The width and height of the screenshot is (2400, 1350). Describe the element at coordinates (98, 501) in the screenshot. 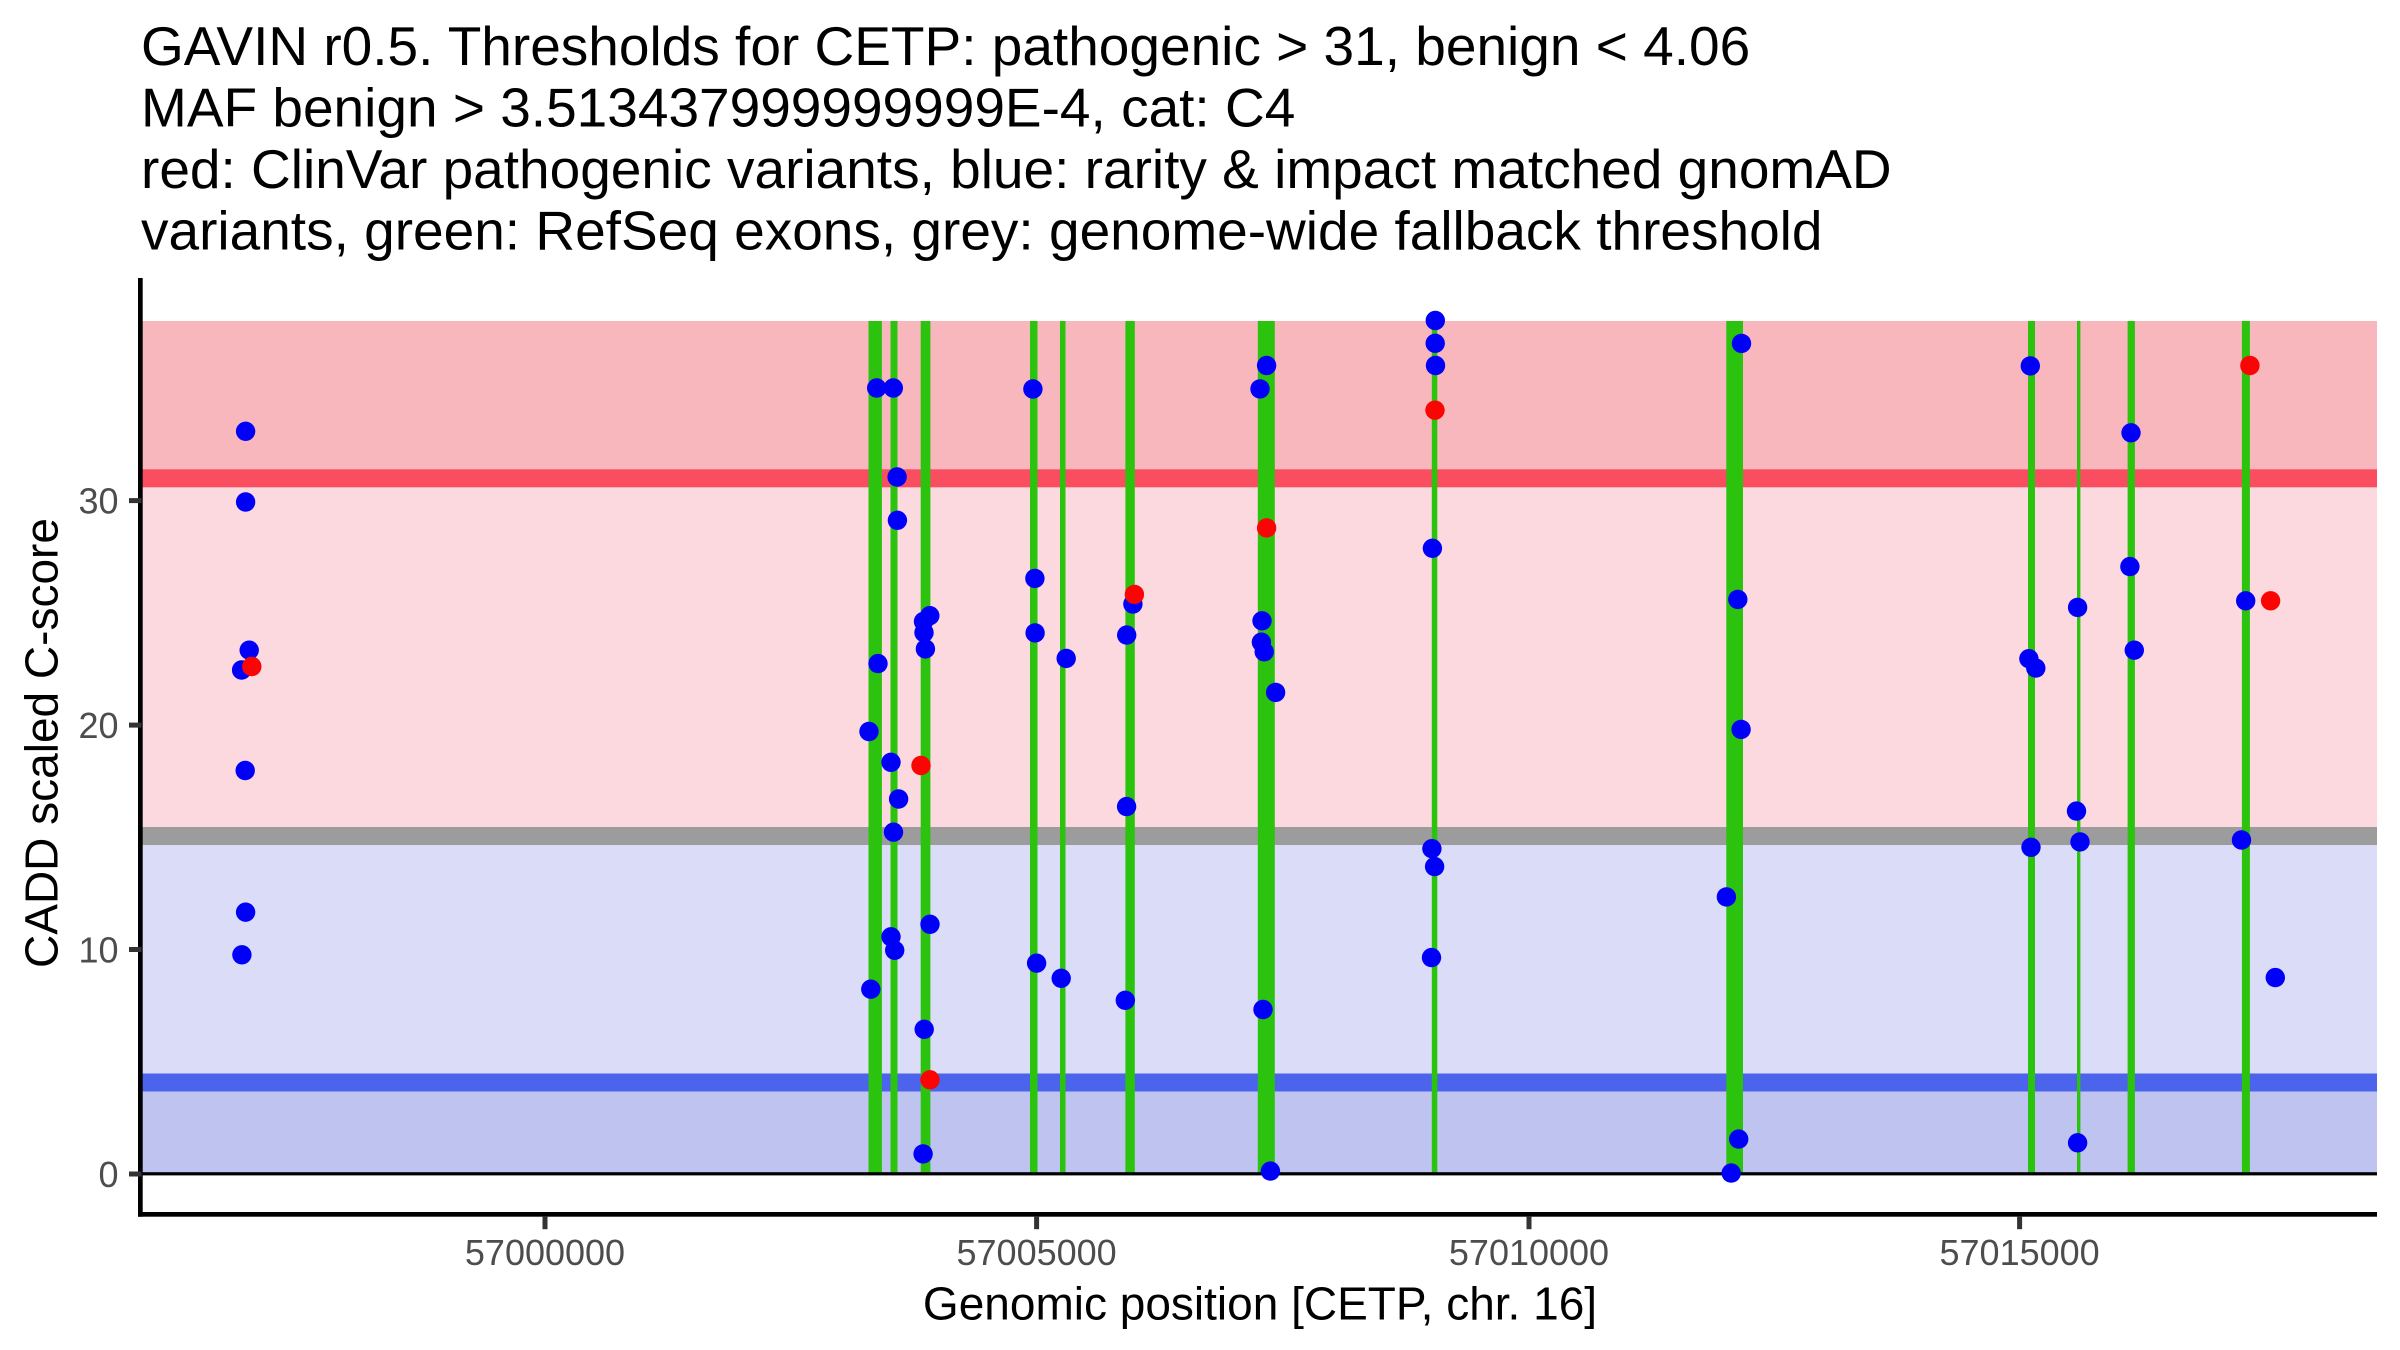

I see `svg-text: 30` at that location.